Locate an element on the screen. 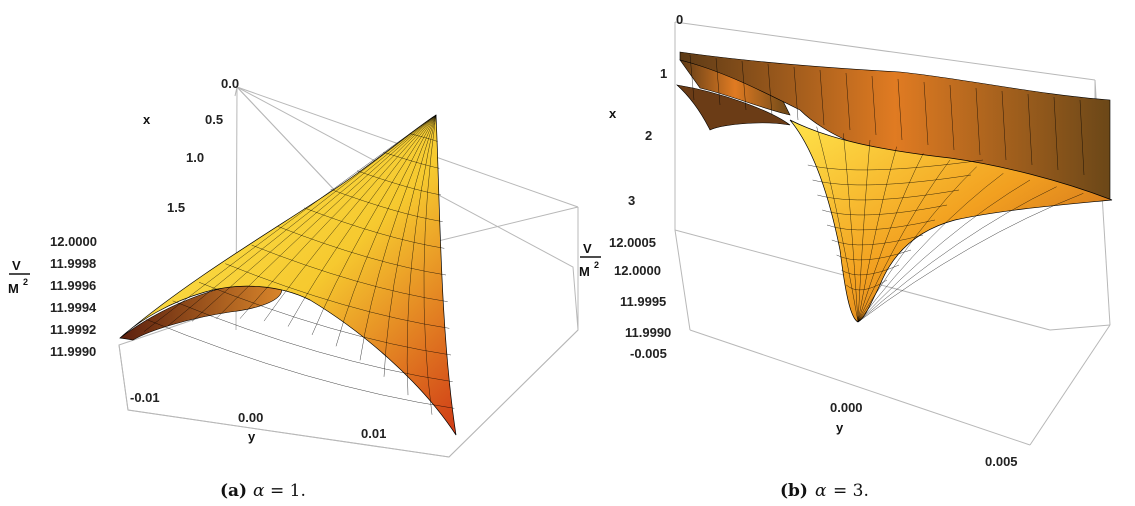 Image resolution: width=1135 pixels, height=506 pixels. plot-b-caption: (b) α = 3. is located at coordinates (824, 491).